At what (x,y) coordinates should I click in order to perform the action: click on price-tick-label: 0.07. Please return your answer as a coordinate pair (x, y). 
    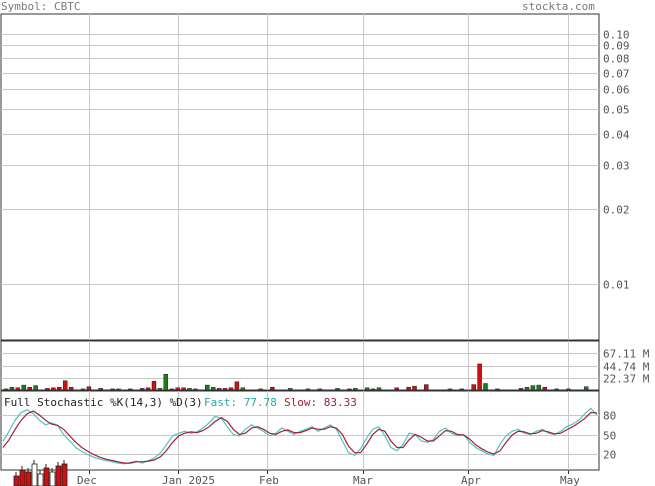
    Looking at the image, I should click on (616, 74).